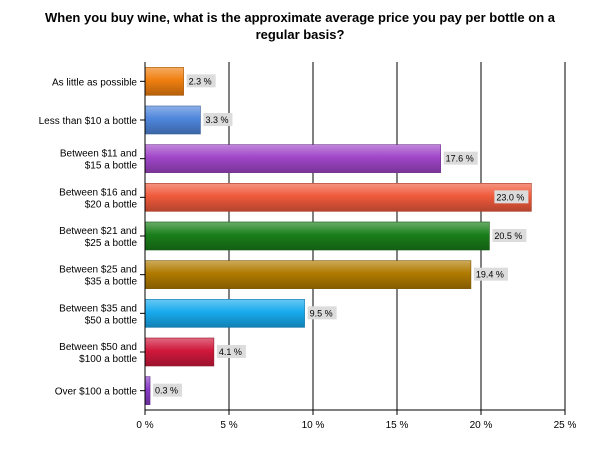 The height and width of the screenshot is (450, 600). Describe the element at coordinates (94, 82) in the screenshot. I see `category-label: As little as possible` at that location.